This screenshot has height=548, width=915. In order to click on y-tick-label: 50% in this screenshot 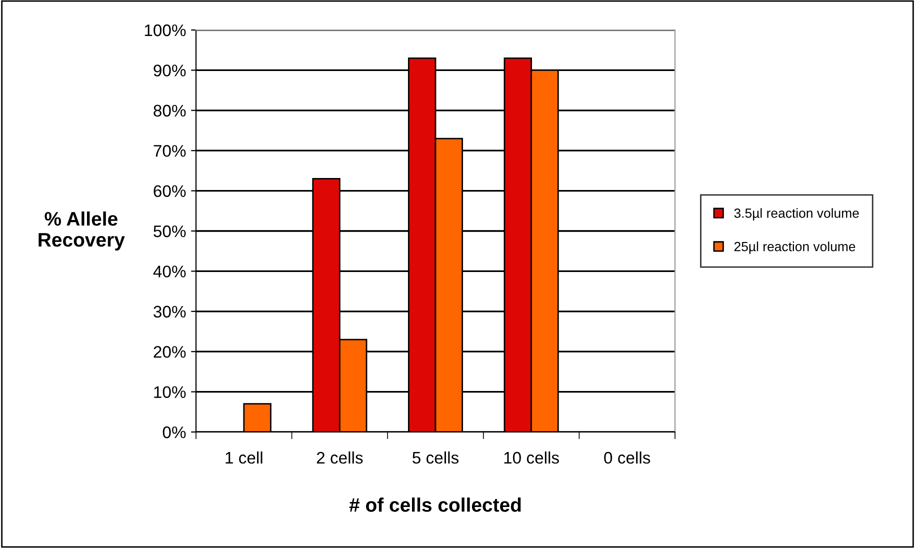, I will do `click(170, 231)`.